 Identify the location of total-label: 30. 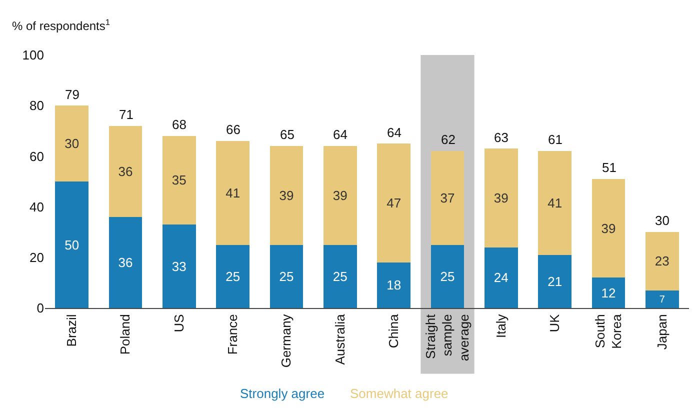
(662, 220).